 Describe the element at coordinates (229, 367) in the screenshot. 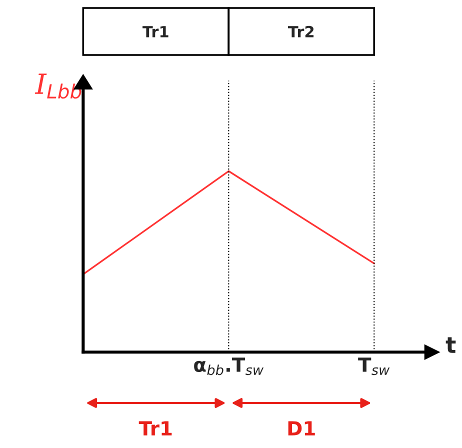

I see `x-tick-label: α$_{bb}$.T$_{sw}$` at that location.